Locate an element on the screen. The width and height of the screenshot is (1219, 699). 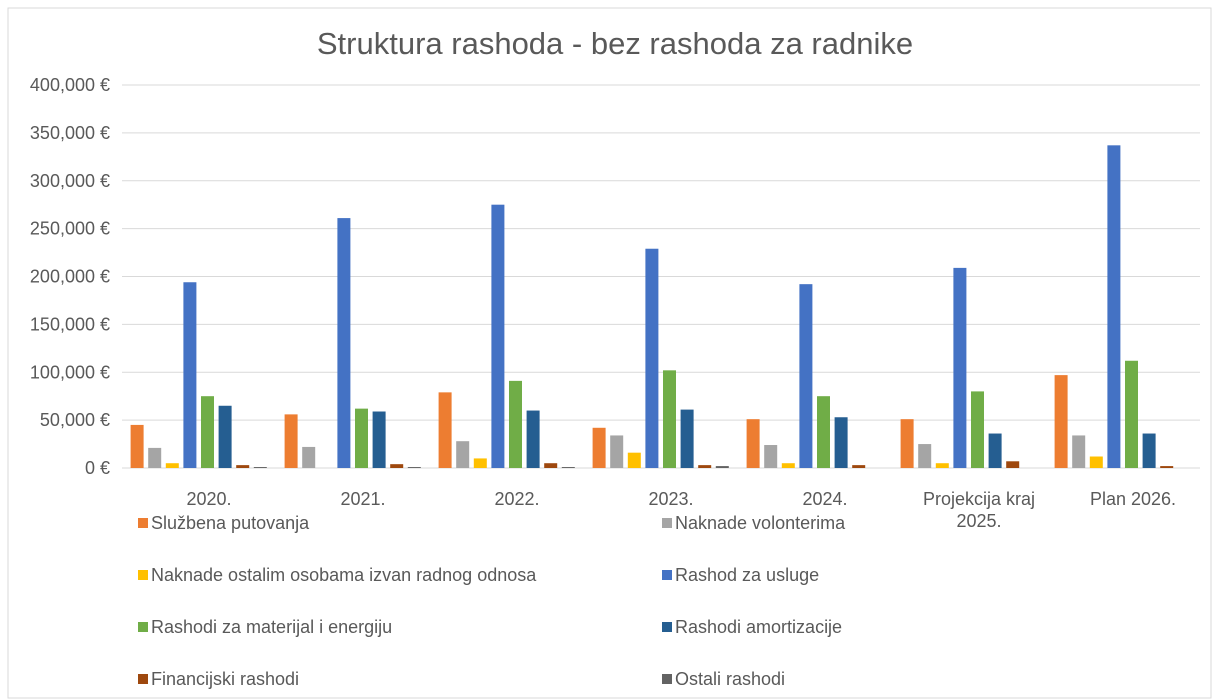
legend-label: Rashodi amortizacije is located at coordinates (758, 627).